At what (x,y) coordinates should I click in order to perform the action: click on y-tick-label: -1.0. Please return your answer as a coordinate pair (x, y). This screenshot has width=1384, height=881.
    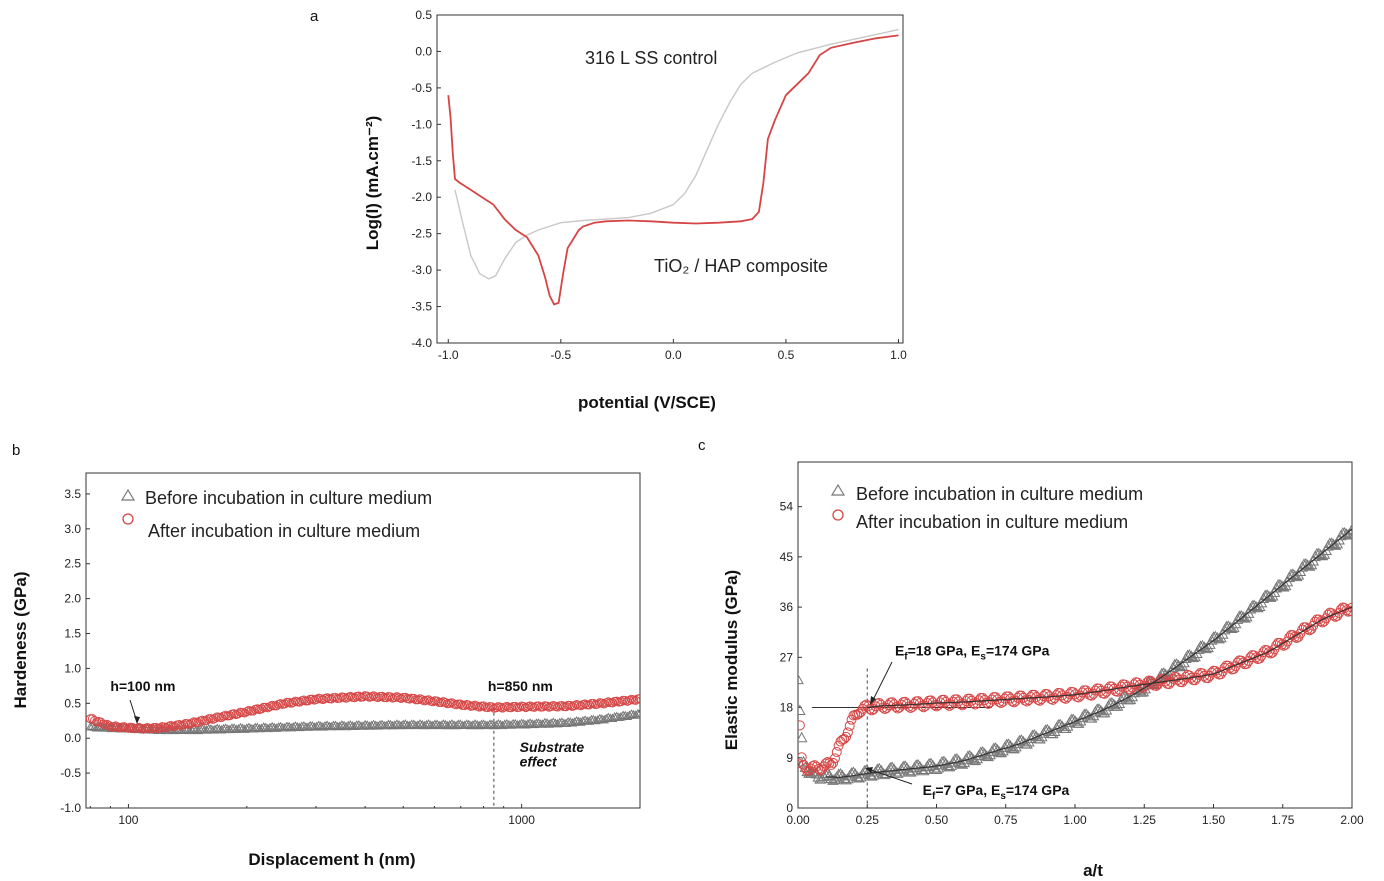
    Looking at the image, I should click on (421, 124).